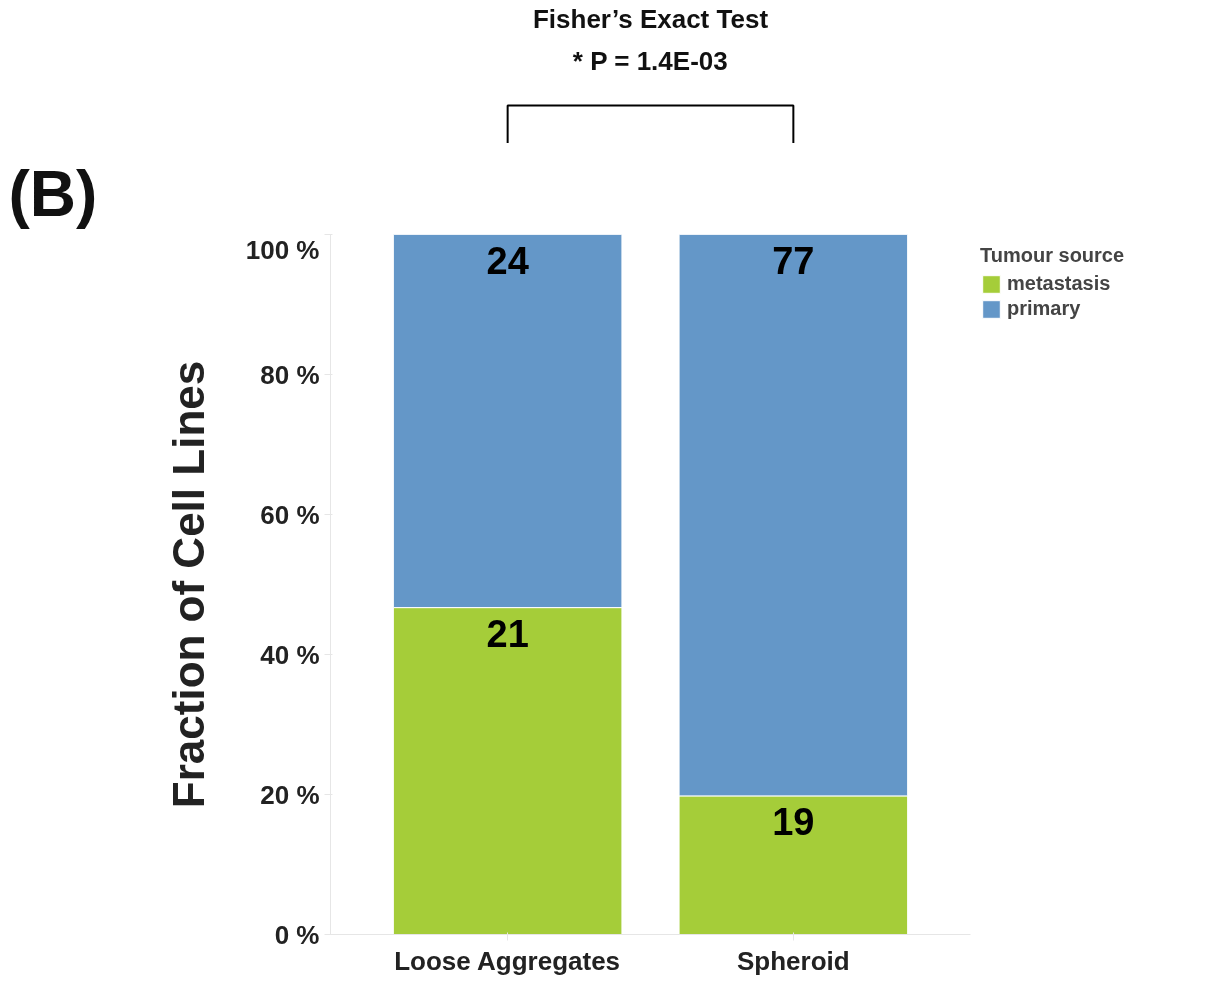 The height and width of the screenshot is (1003, 1211). What do you see at coordinates (507, 633) in the screenshot?
I see `annotation: 21` at bounding box center [507, 633].